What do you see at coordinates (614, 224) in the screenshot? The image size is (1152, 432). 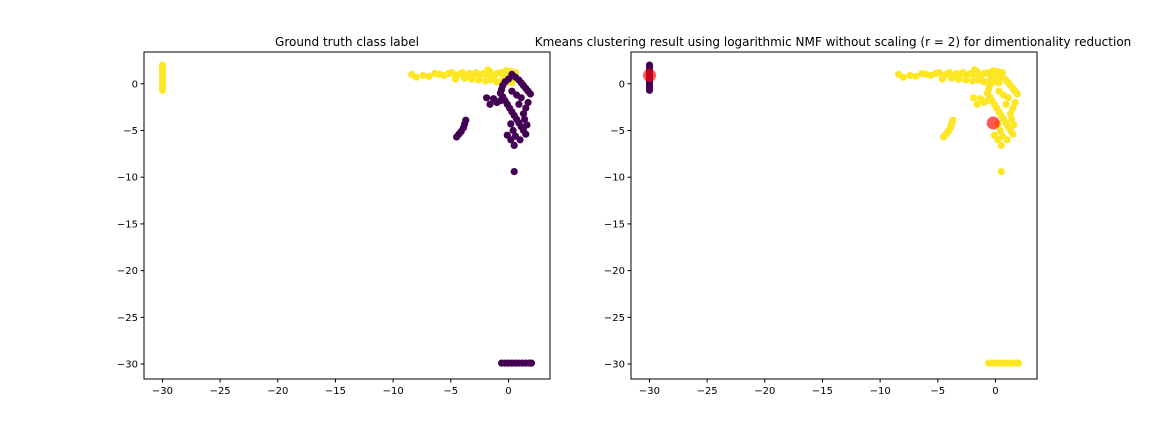 I see `y-tick-label: −15` at bounding box center [614, 224].